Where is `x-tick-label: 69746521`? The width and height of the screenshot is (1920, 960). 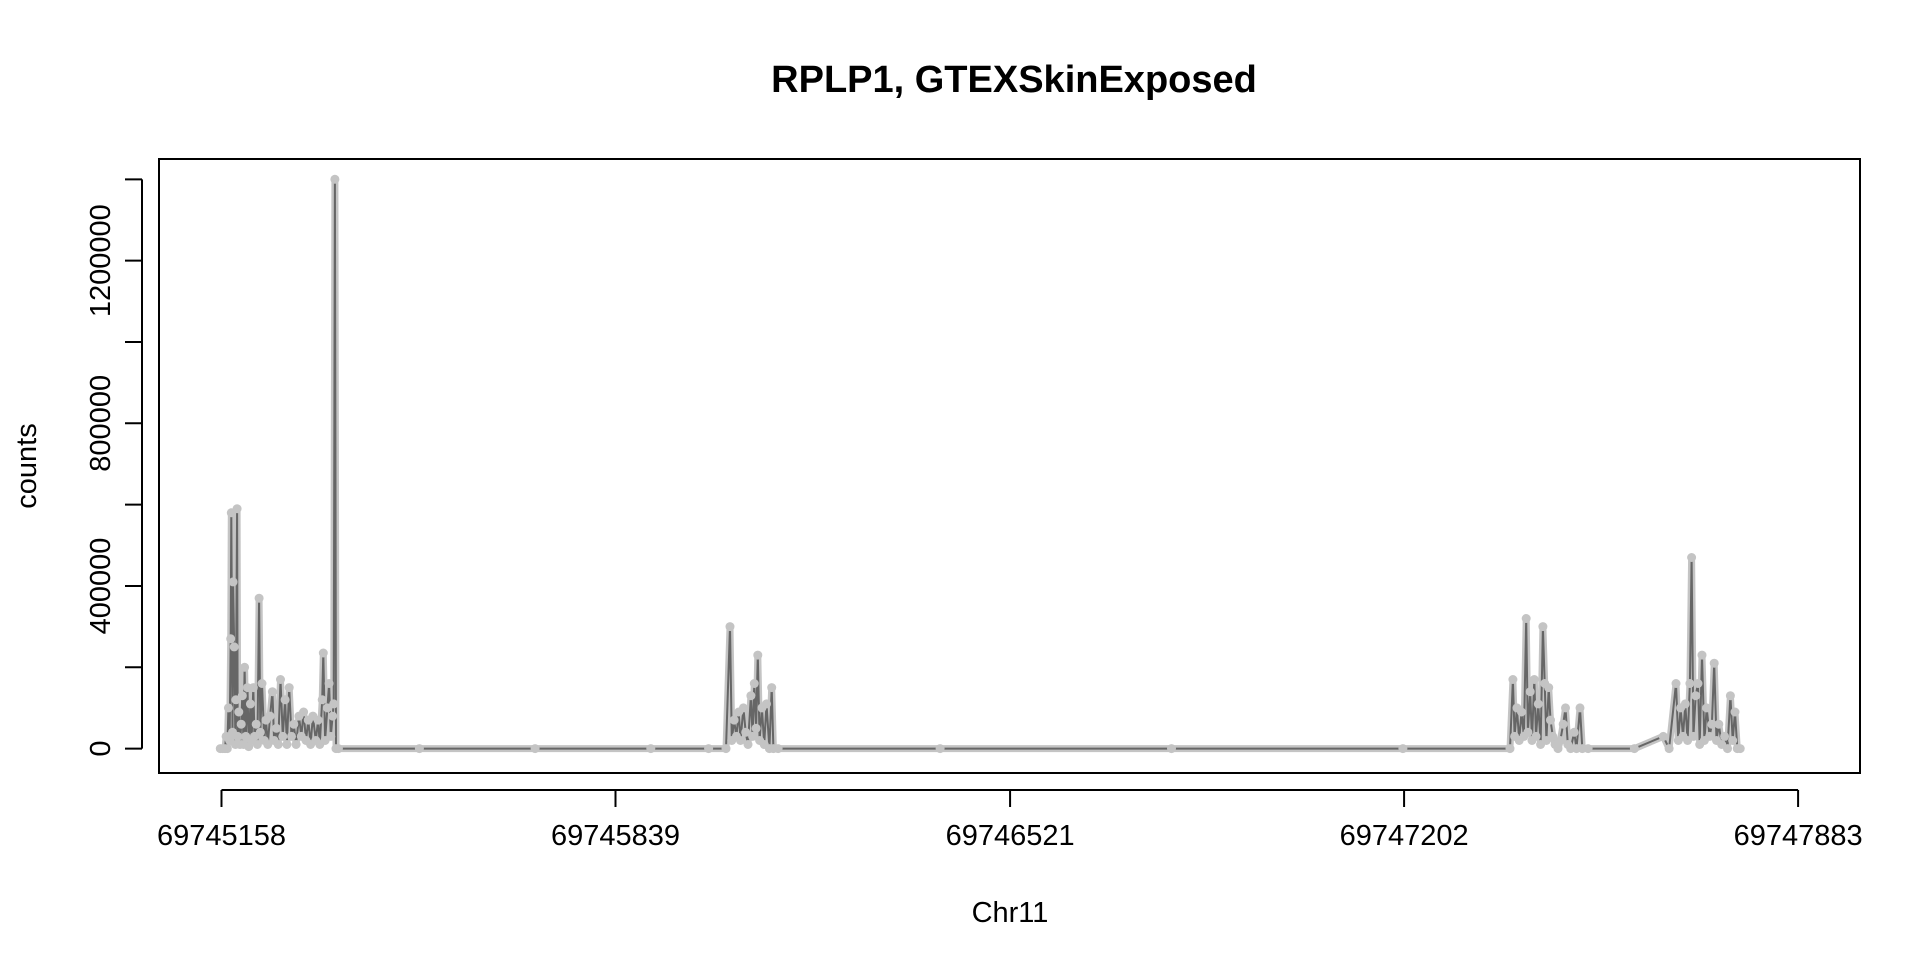 x-tick-label: 69746521 is located at coordinates (1010, 836).